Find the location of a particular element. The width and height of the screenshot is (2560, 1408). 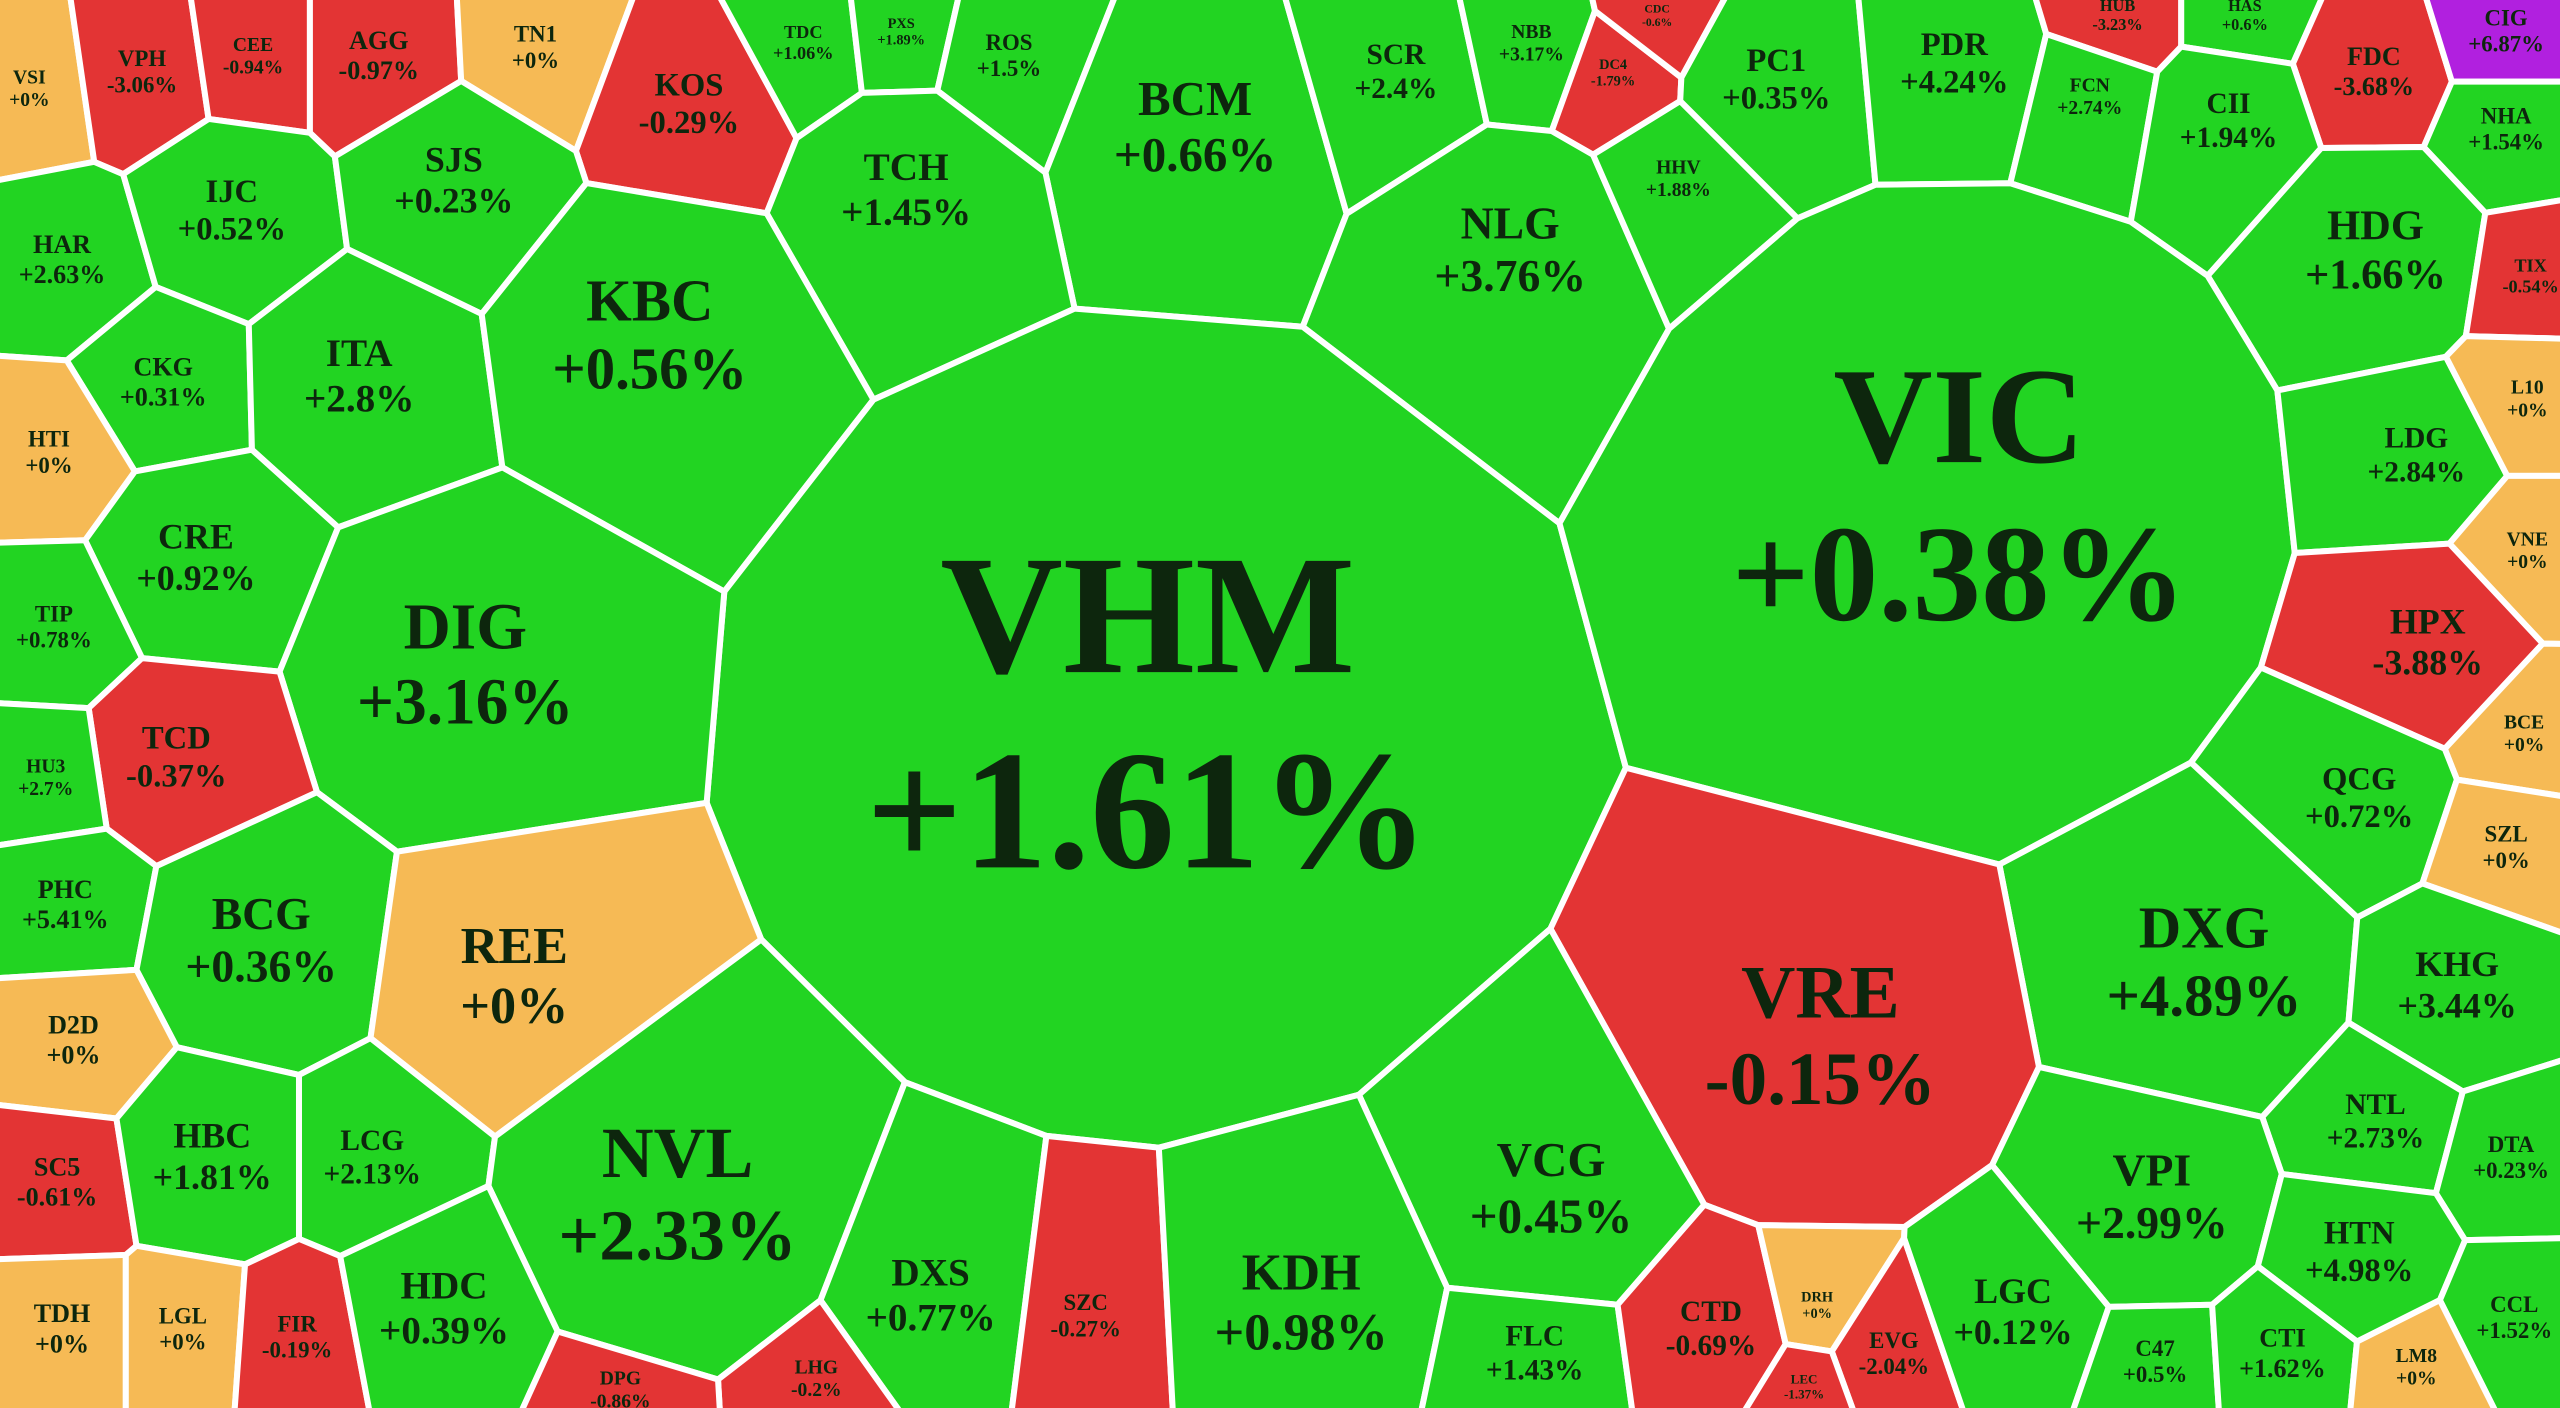

stock-cell: PHC+5.41% is located at coordinates (80, 903).